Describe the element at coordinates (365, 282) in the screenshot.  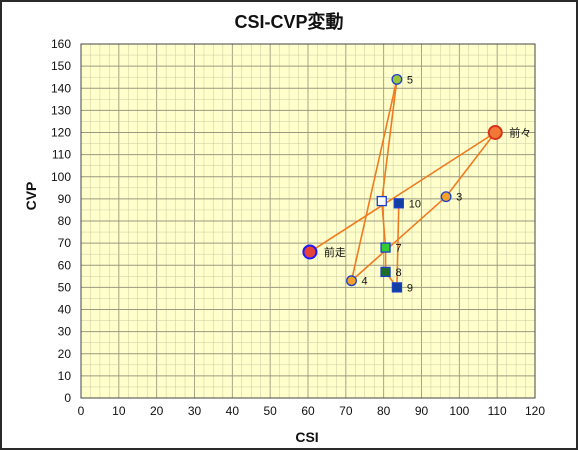
I see `point-label: 4` at that location.